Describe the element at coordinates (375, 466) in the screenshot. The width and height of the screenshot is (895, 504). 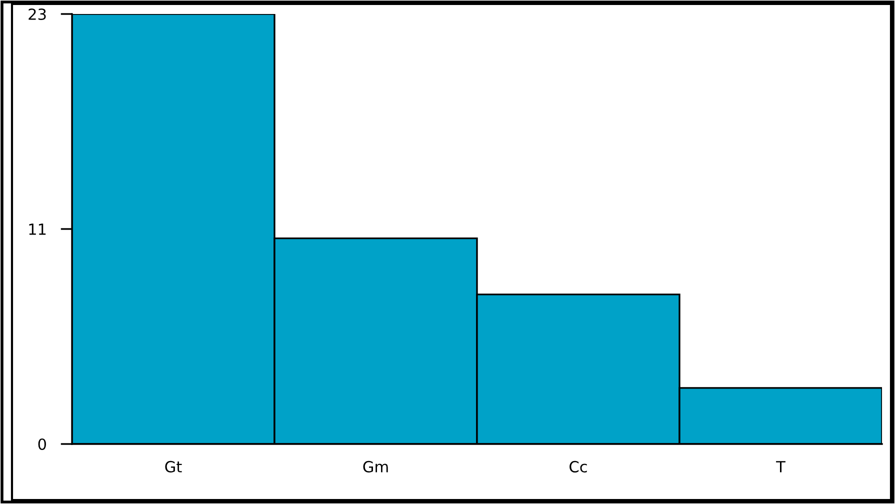
I see `x-tick-label: Gm` at that location.